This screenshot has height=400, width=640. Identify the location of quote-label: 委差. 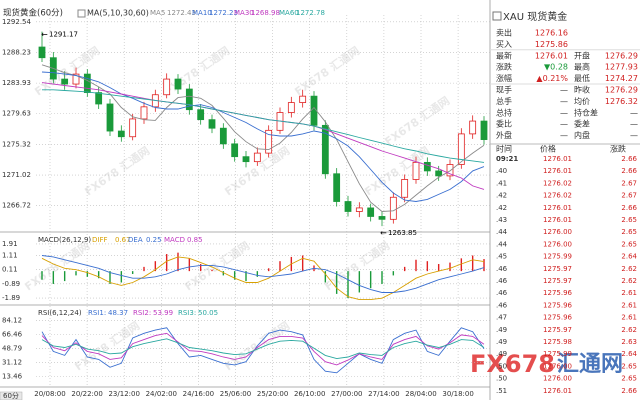
(582, 124).